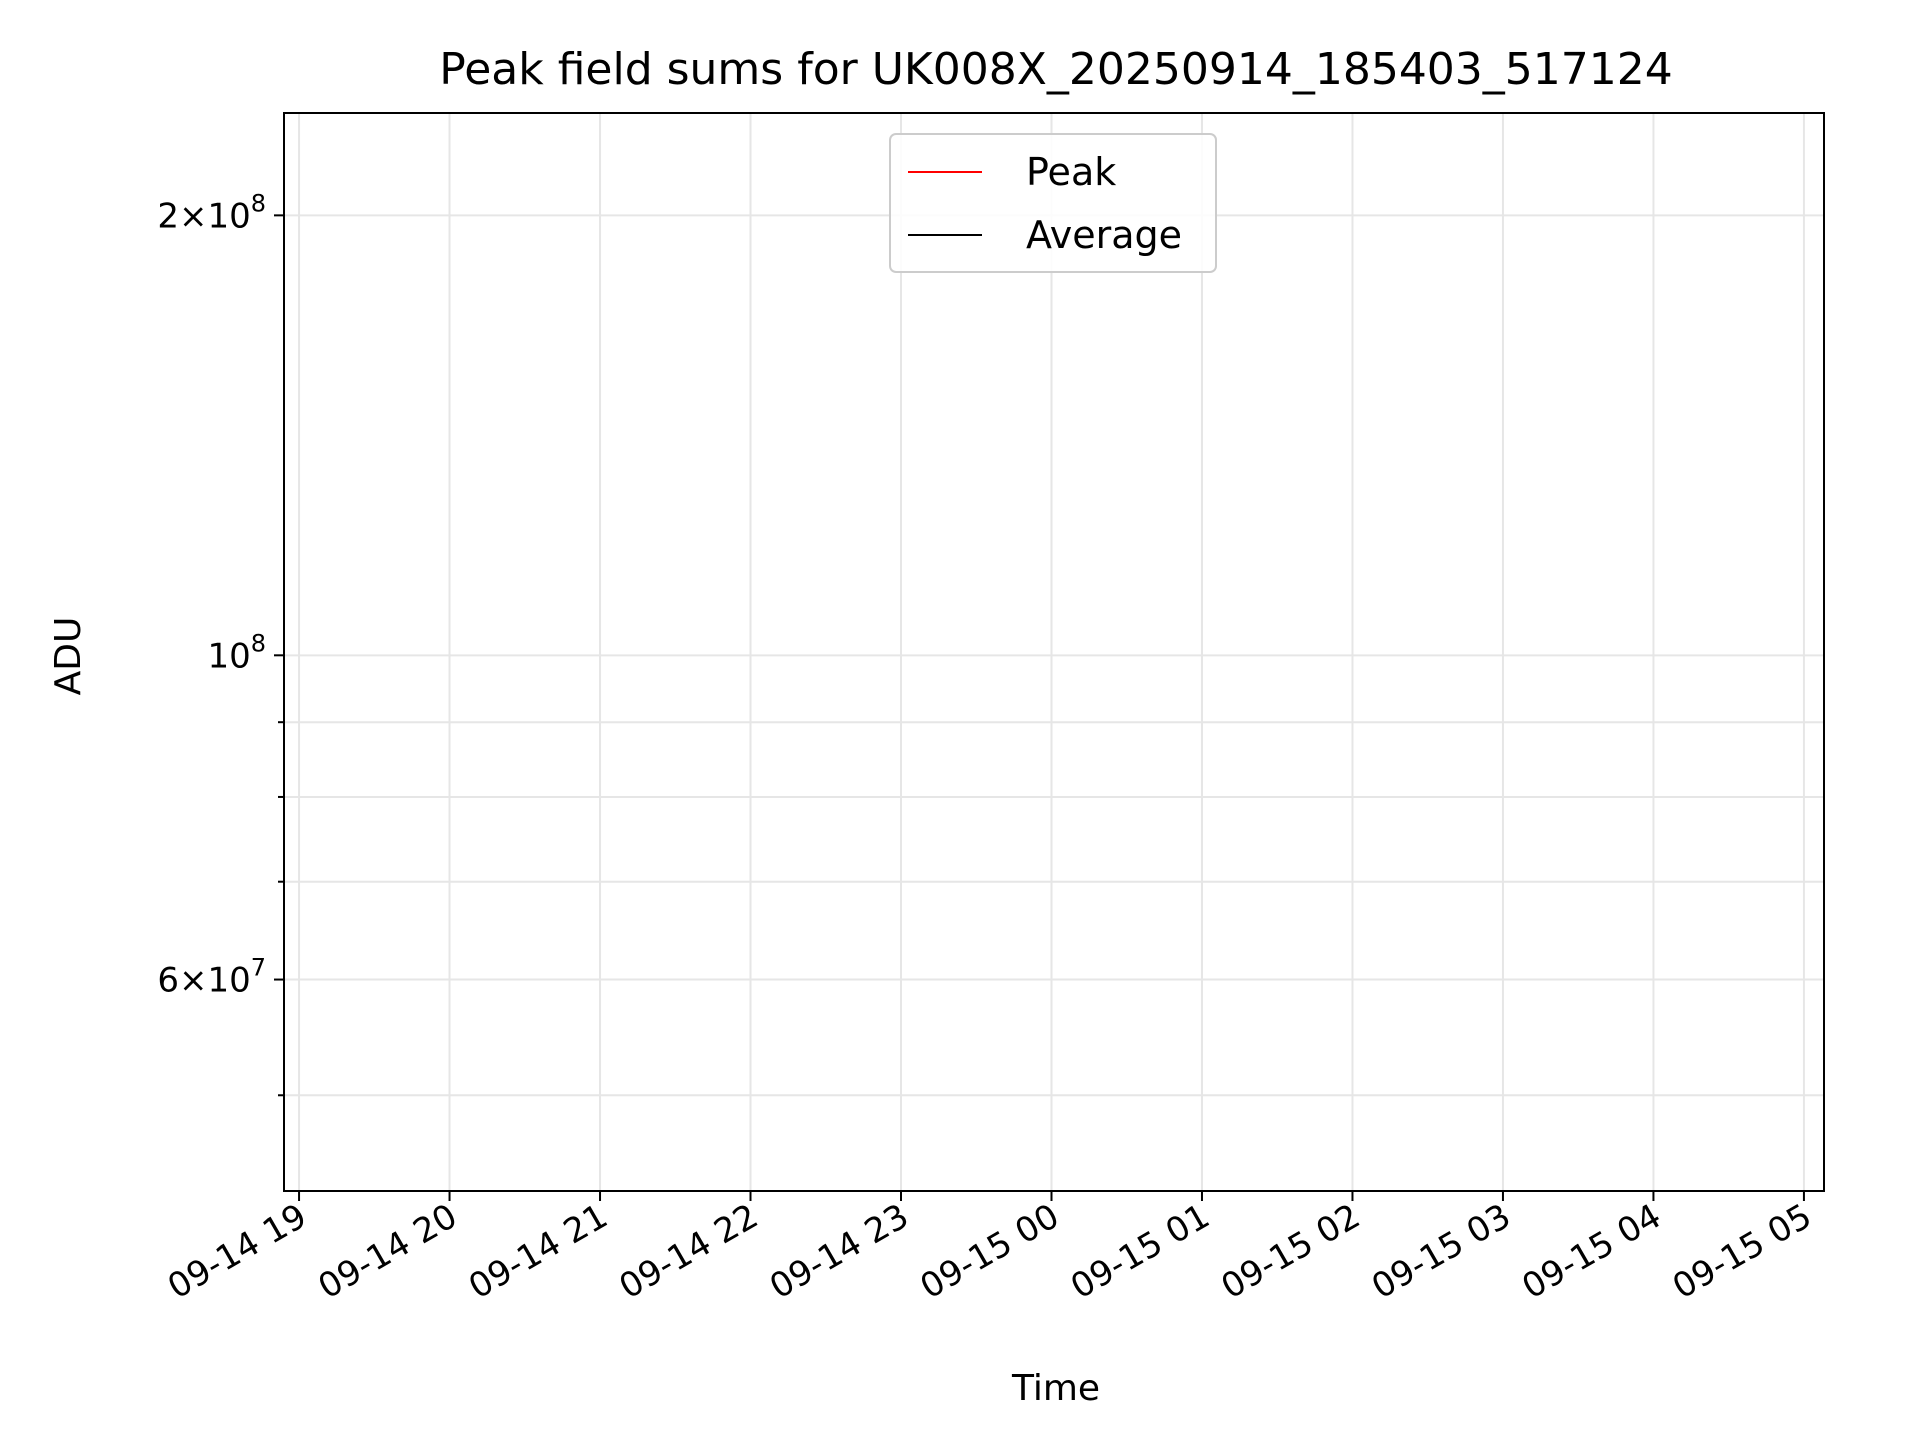 Image resolution: width=1920 pixels, height=1440 pixels. I want to click on legend-label-average: Average, so click(1104, 235).